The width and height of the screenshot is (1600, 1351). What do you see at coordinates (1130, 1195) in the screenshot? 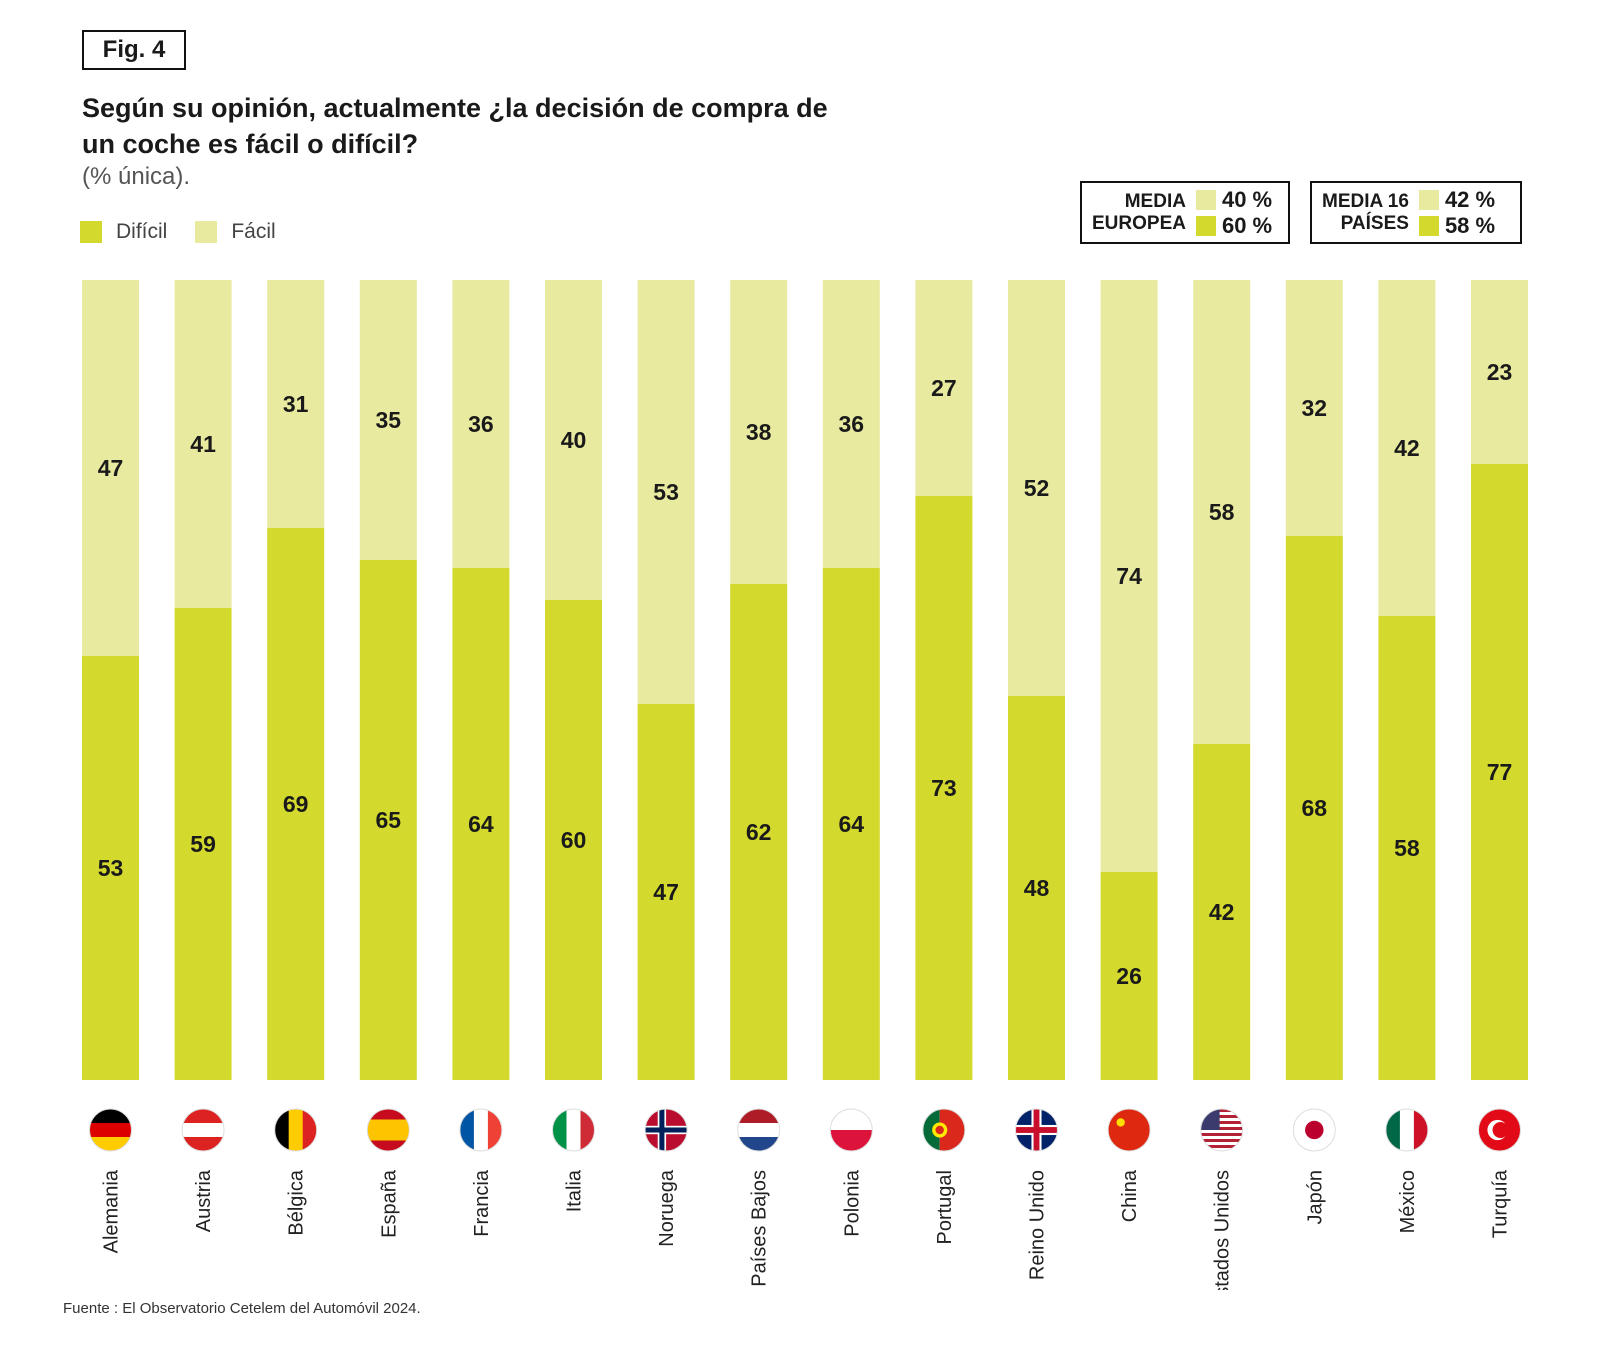
I see `category-label-11: China` at bounding box center [1130, 1195].